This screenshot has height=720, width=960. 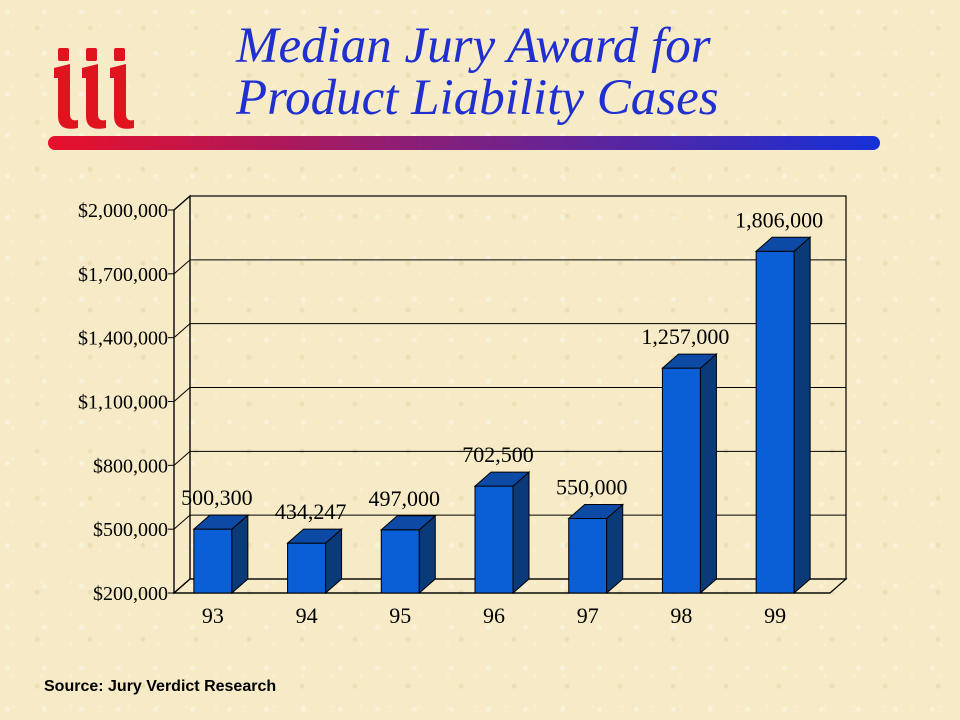 I want to click on data-label: 1,257,000, so click(x=685, y=336).